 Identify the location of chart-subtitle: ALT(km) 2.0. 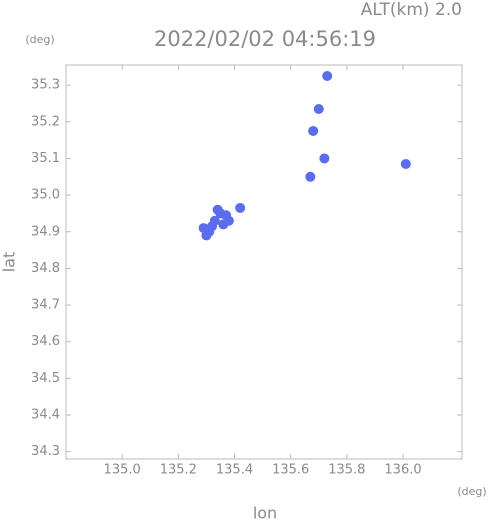
(411, 10).